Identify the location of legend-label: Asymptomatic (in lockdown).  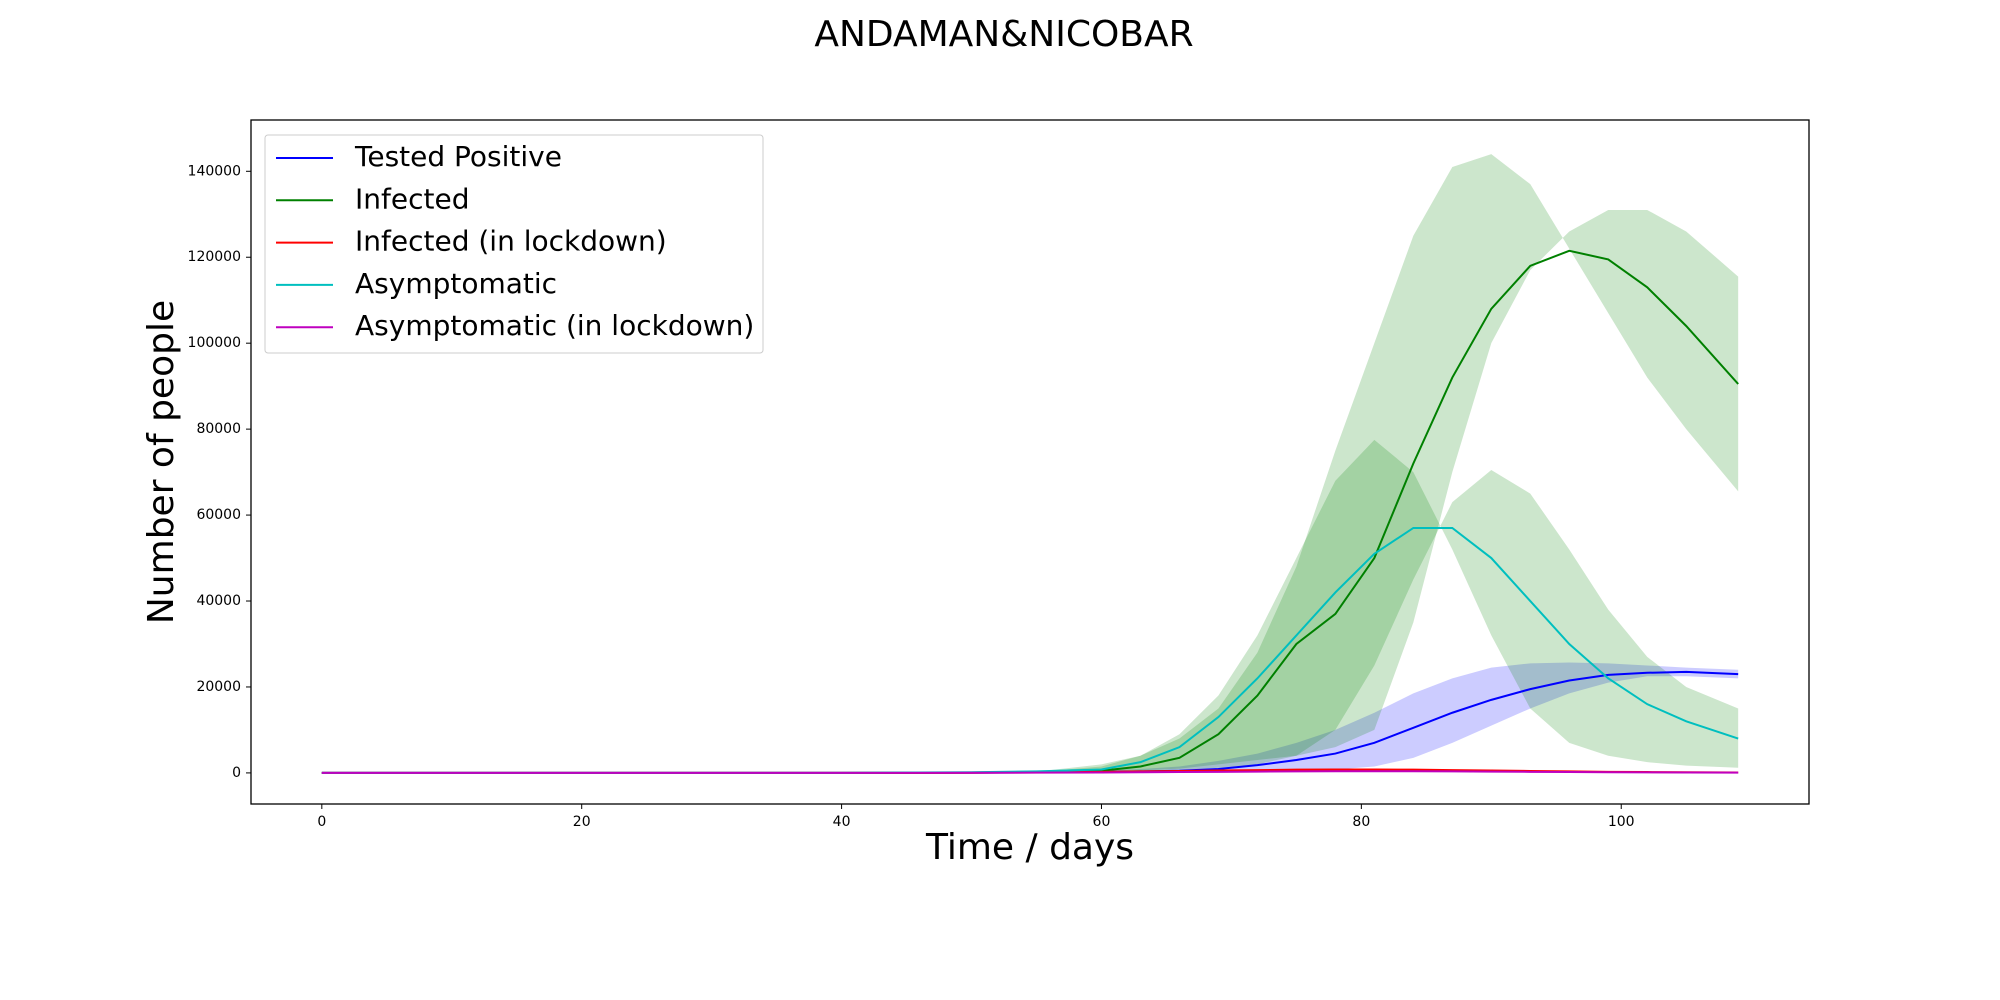
(554, 325).